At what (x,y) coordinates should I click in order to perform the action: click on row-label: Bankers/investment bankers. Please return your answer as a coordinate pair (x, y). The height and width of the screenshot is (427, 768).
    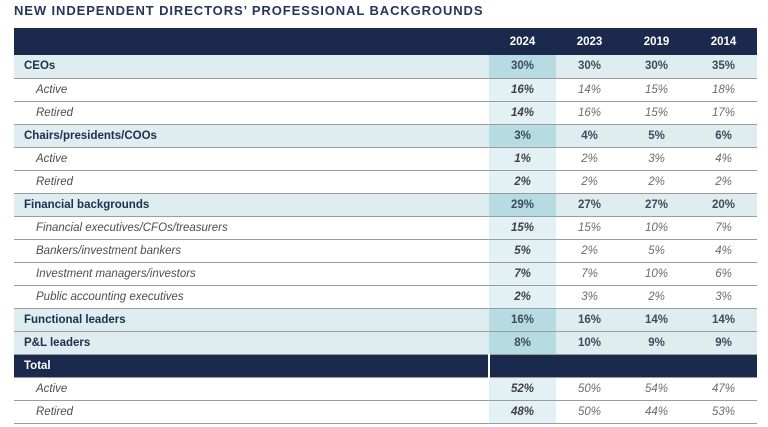
    Looking at the image, I should click on (251, 251).